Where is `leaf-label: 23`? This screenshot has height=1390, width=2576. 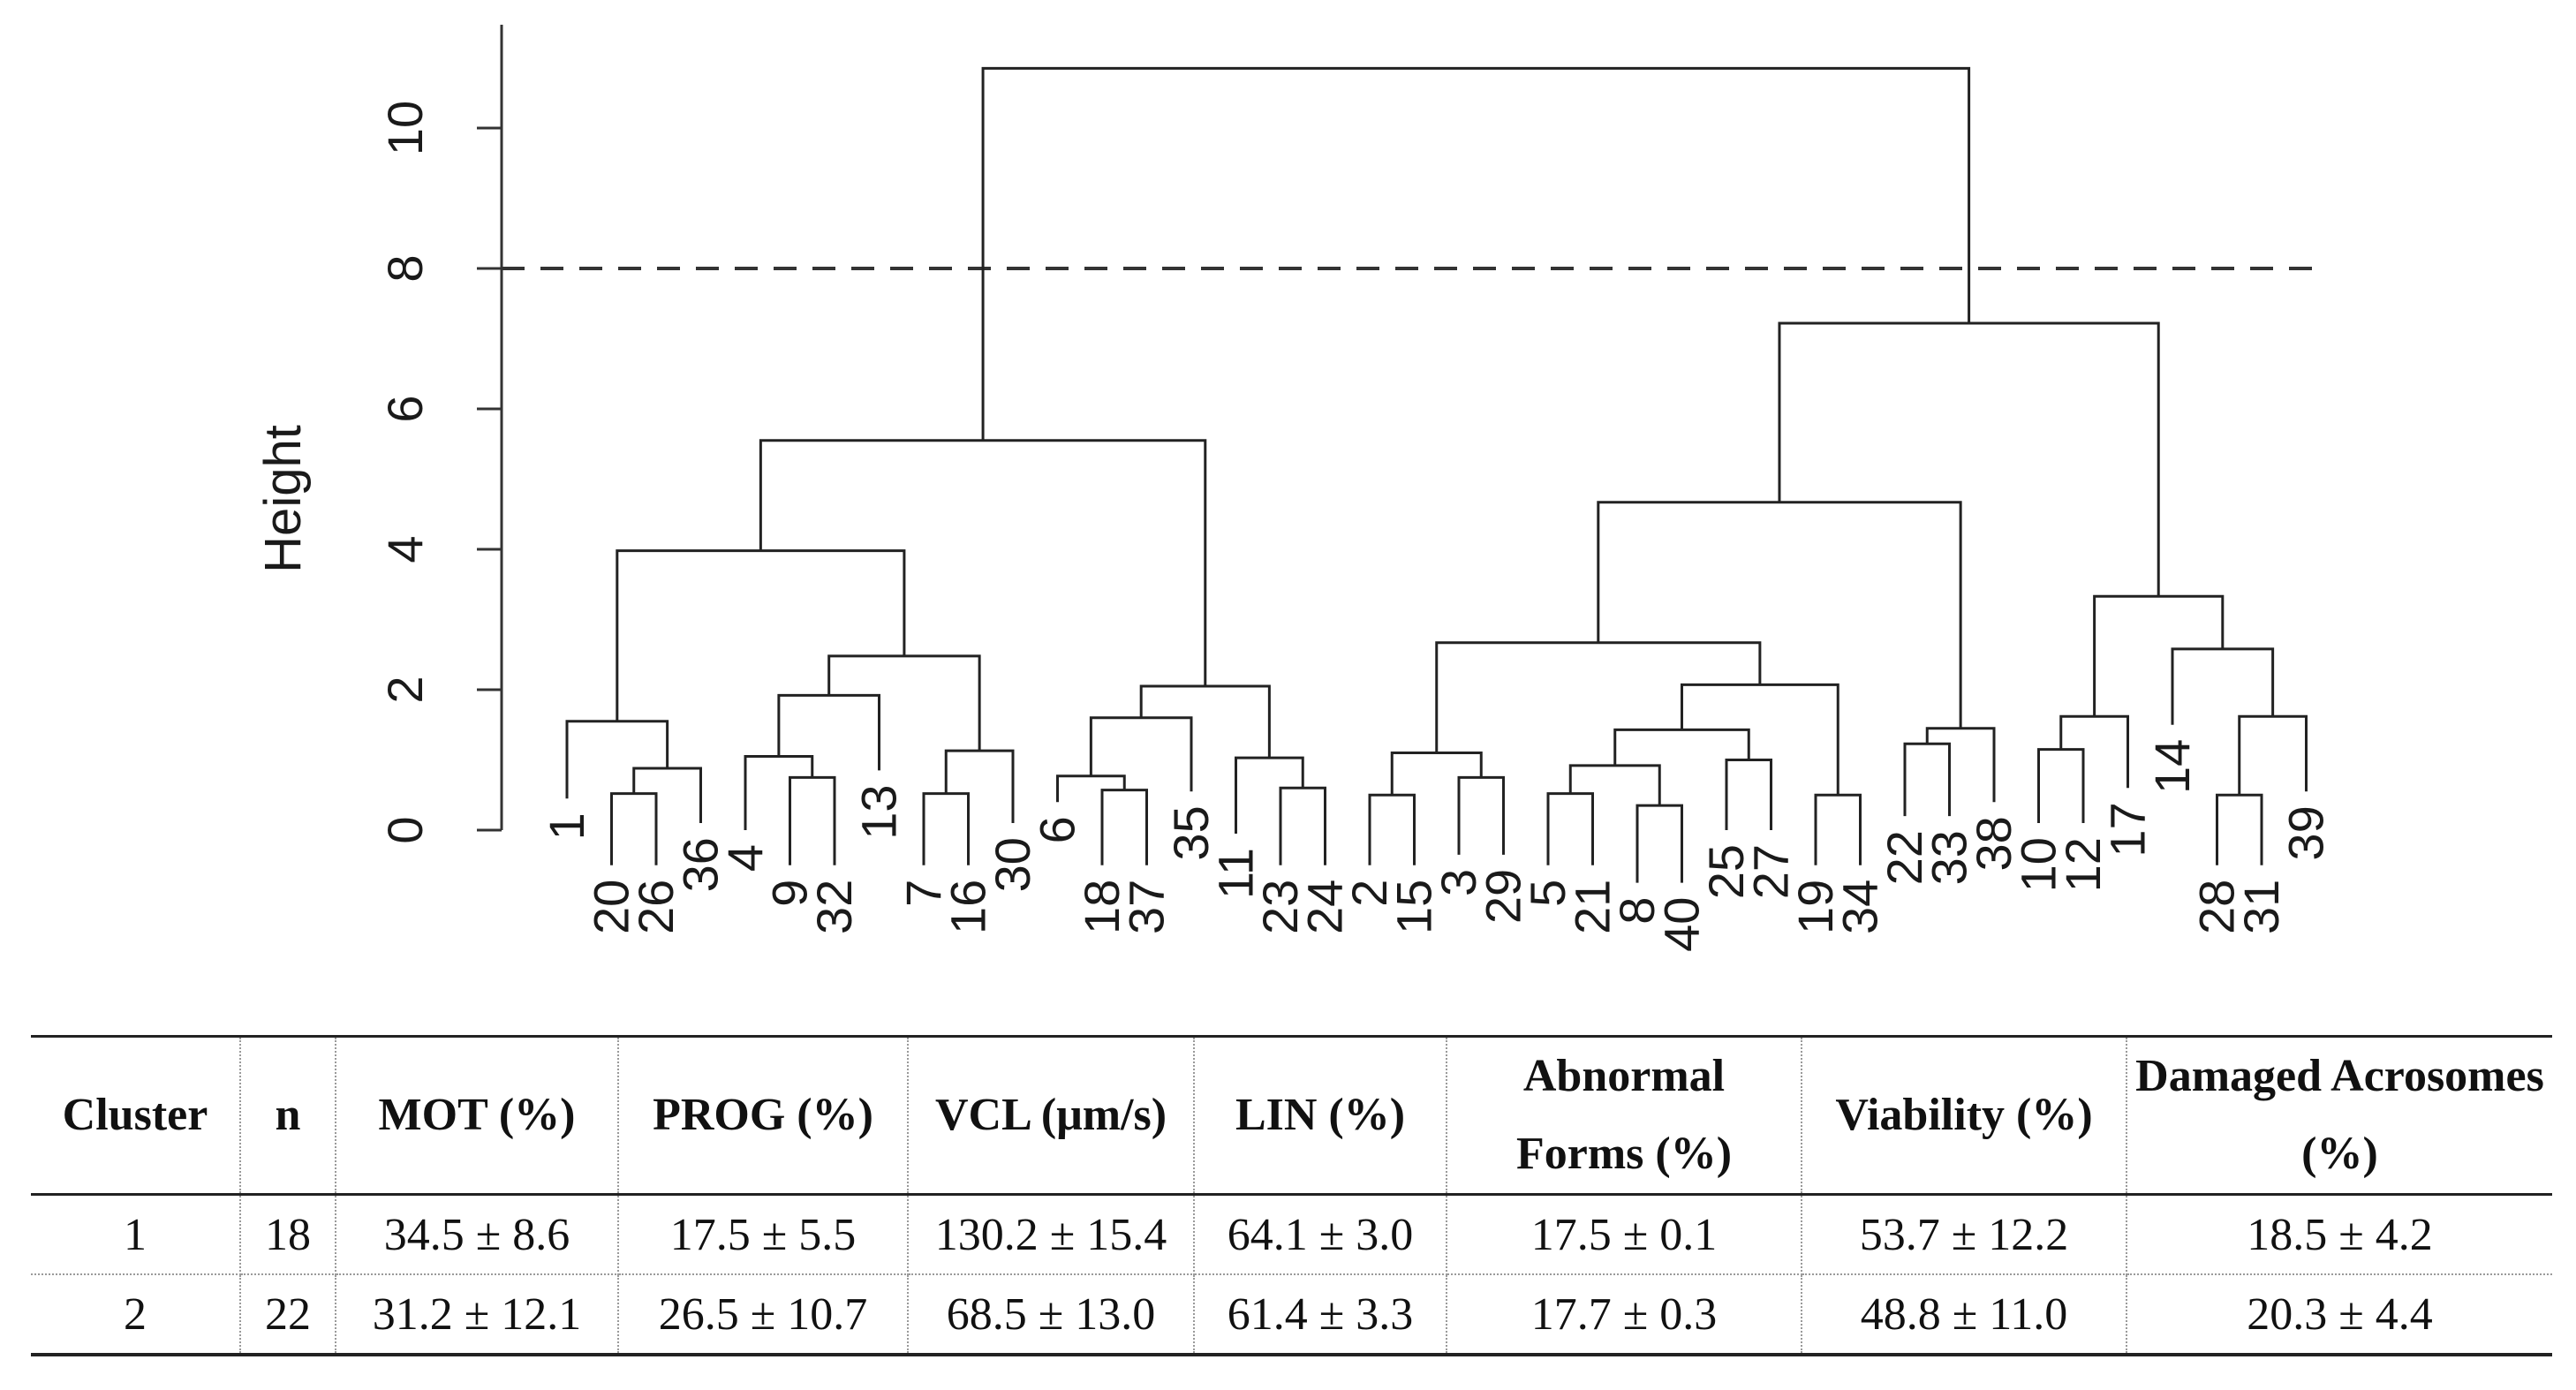 leaf-label: 23 is located at coordinates (1280, 907).